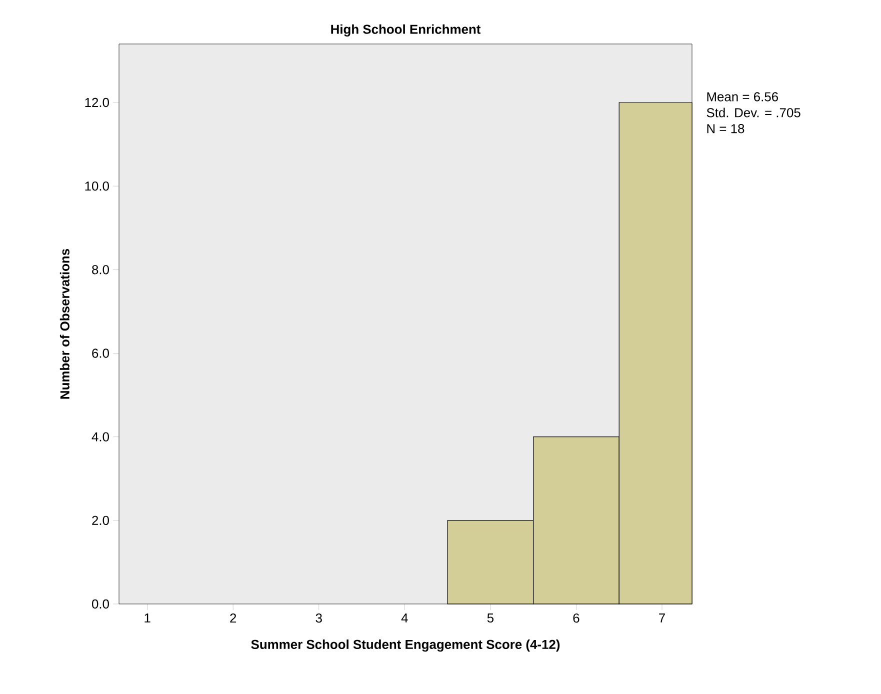  What do you see at coordinates (405, 646) in the screenshot?
I see `x-axis-title: Summer School Student Engagement Score (4-12)` at bounding box center [405, 646].